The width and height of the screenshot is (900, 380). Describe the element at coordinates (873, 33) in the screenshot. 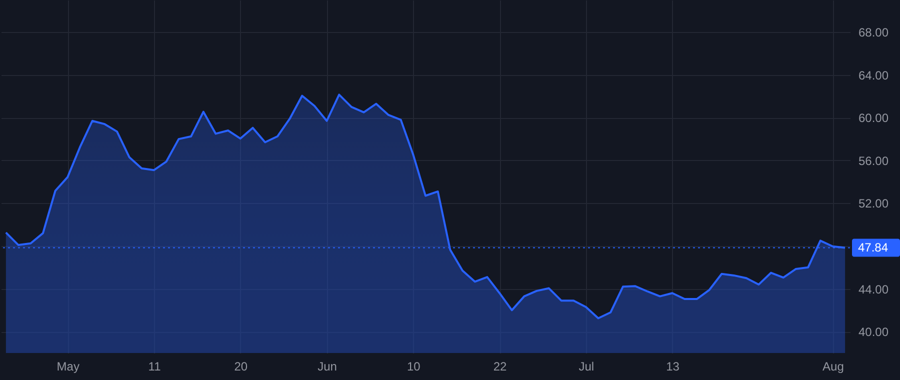

I see `y-tick-label: 68.00` at that location.